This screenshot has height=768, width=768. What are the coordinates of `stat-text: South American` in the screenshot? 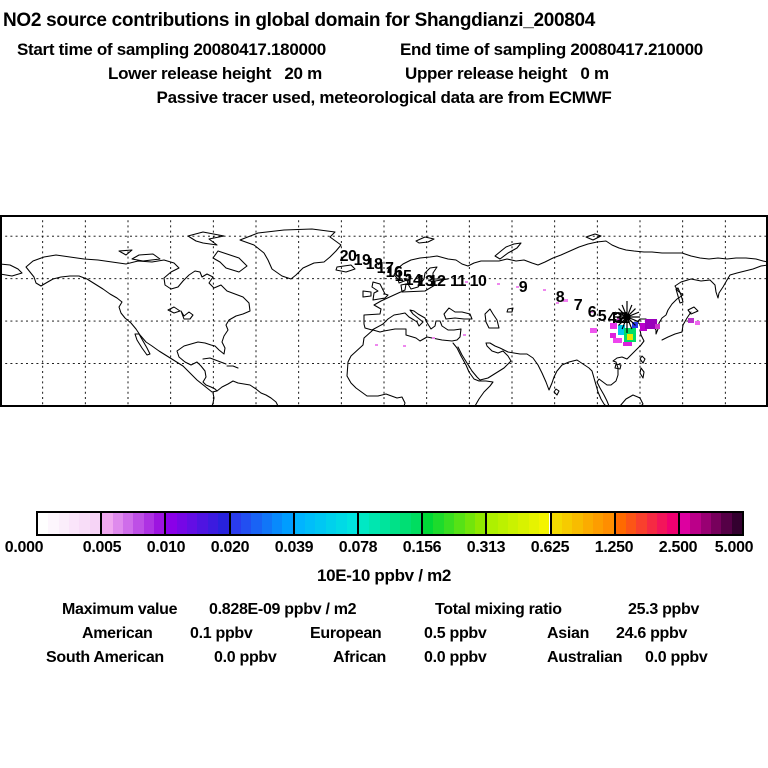 It's located at (105, 657).